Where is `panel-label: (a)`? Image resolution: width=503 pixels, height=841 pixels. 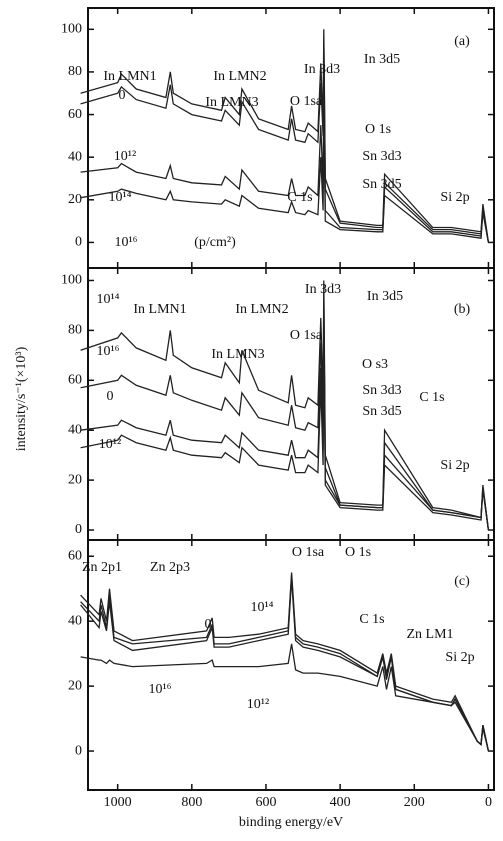
panel-label: (a) is located at coordinates (462, 41).